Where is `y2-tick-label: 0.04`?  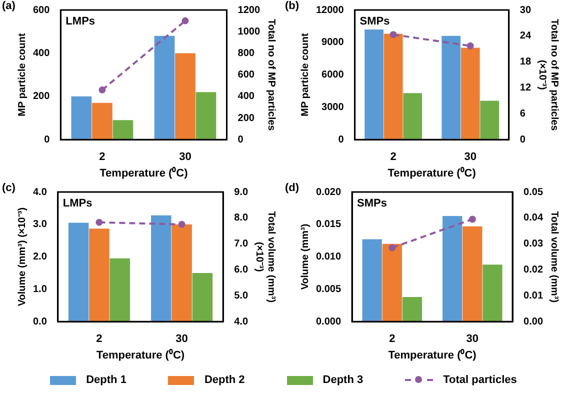 y2-tick-label: 0.04 is located at coordinates (534, 218).